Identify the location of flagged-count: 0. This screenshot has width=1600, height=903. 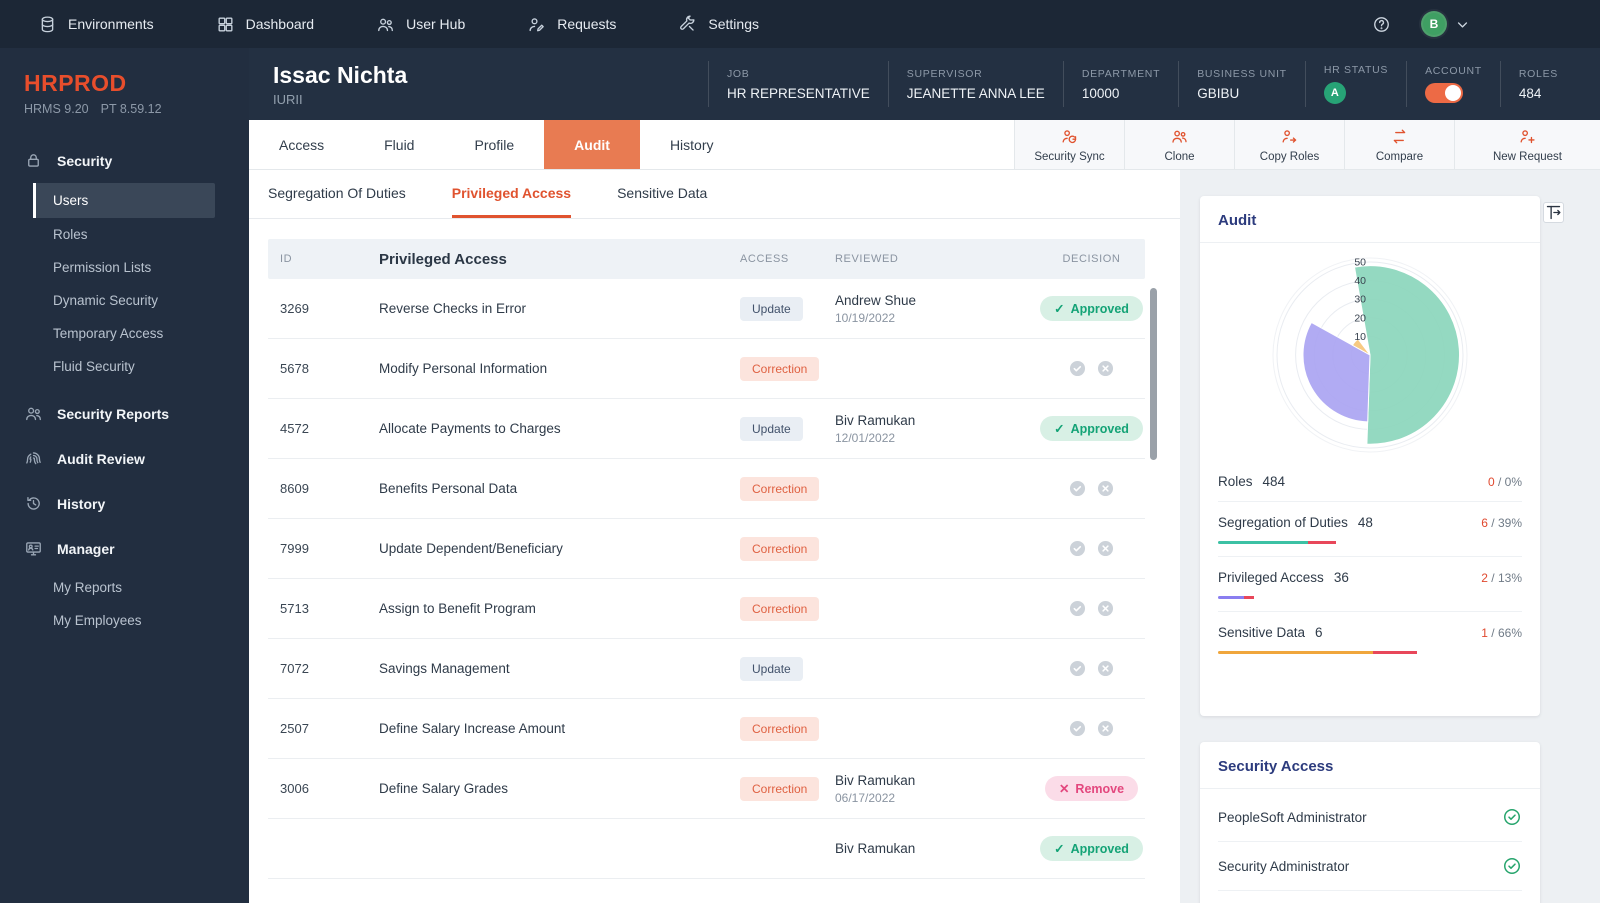
(1491, 481).